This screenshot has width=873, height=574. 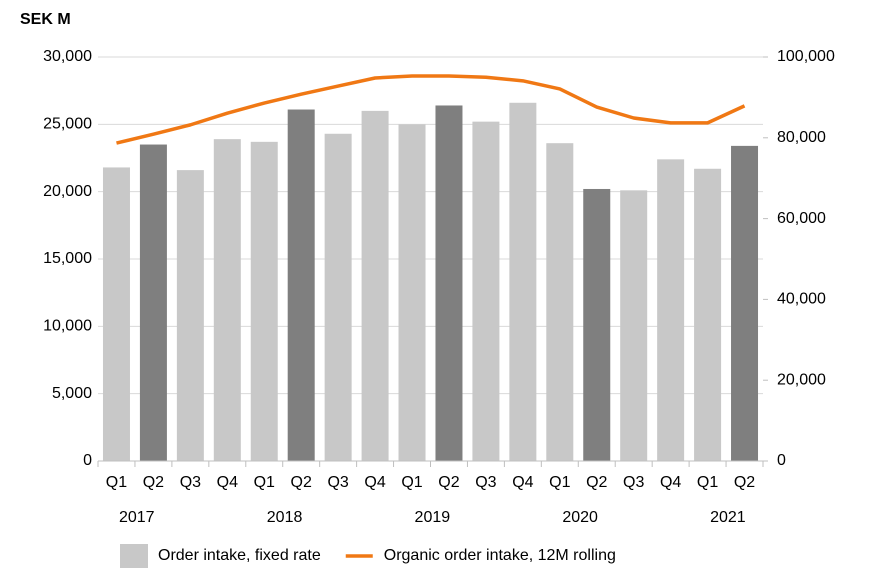 I want to click on year-label: 2021, so click(x=728, y=517).